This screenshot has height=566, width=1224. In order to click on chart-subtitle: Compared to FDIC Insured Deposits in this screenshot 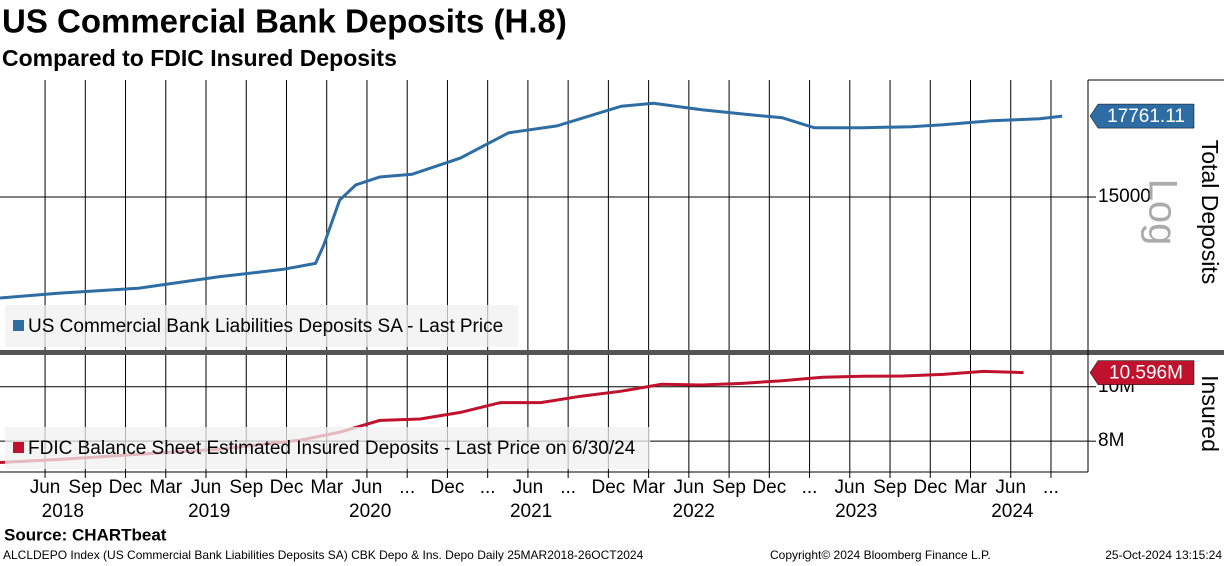, I will do `click(199, 58)`.